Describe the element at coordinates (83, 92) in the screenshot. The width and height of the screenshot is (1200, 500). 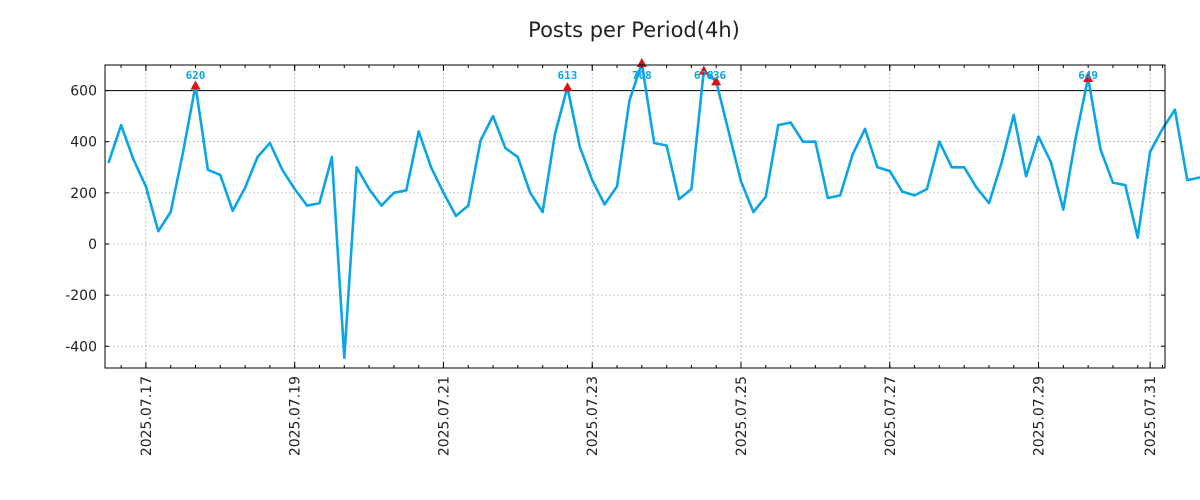
I see `y-tick-label: 600` at that location.